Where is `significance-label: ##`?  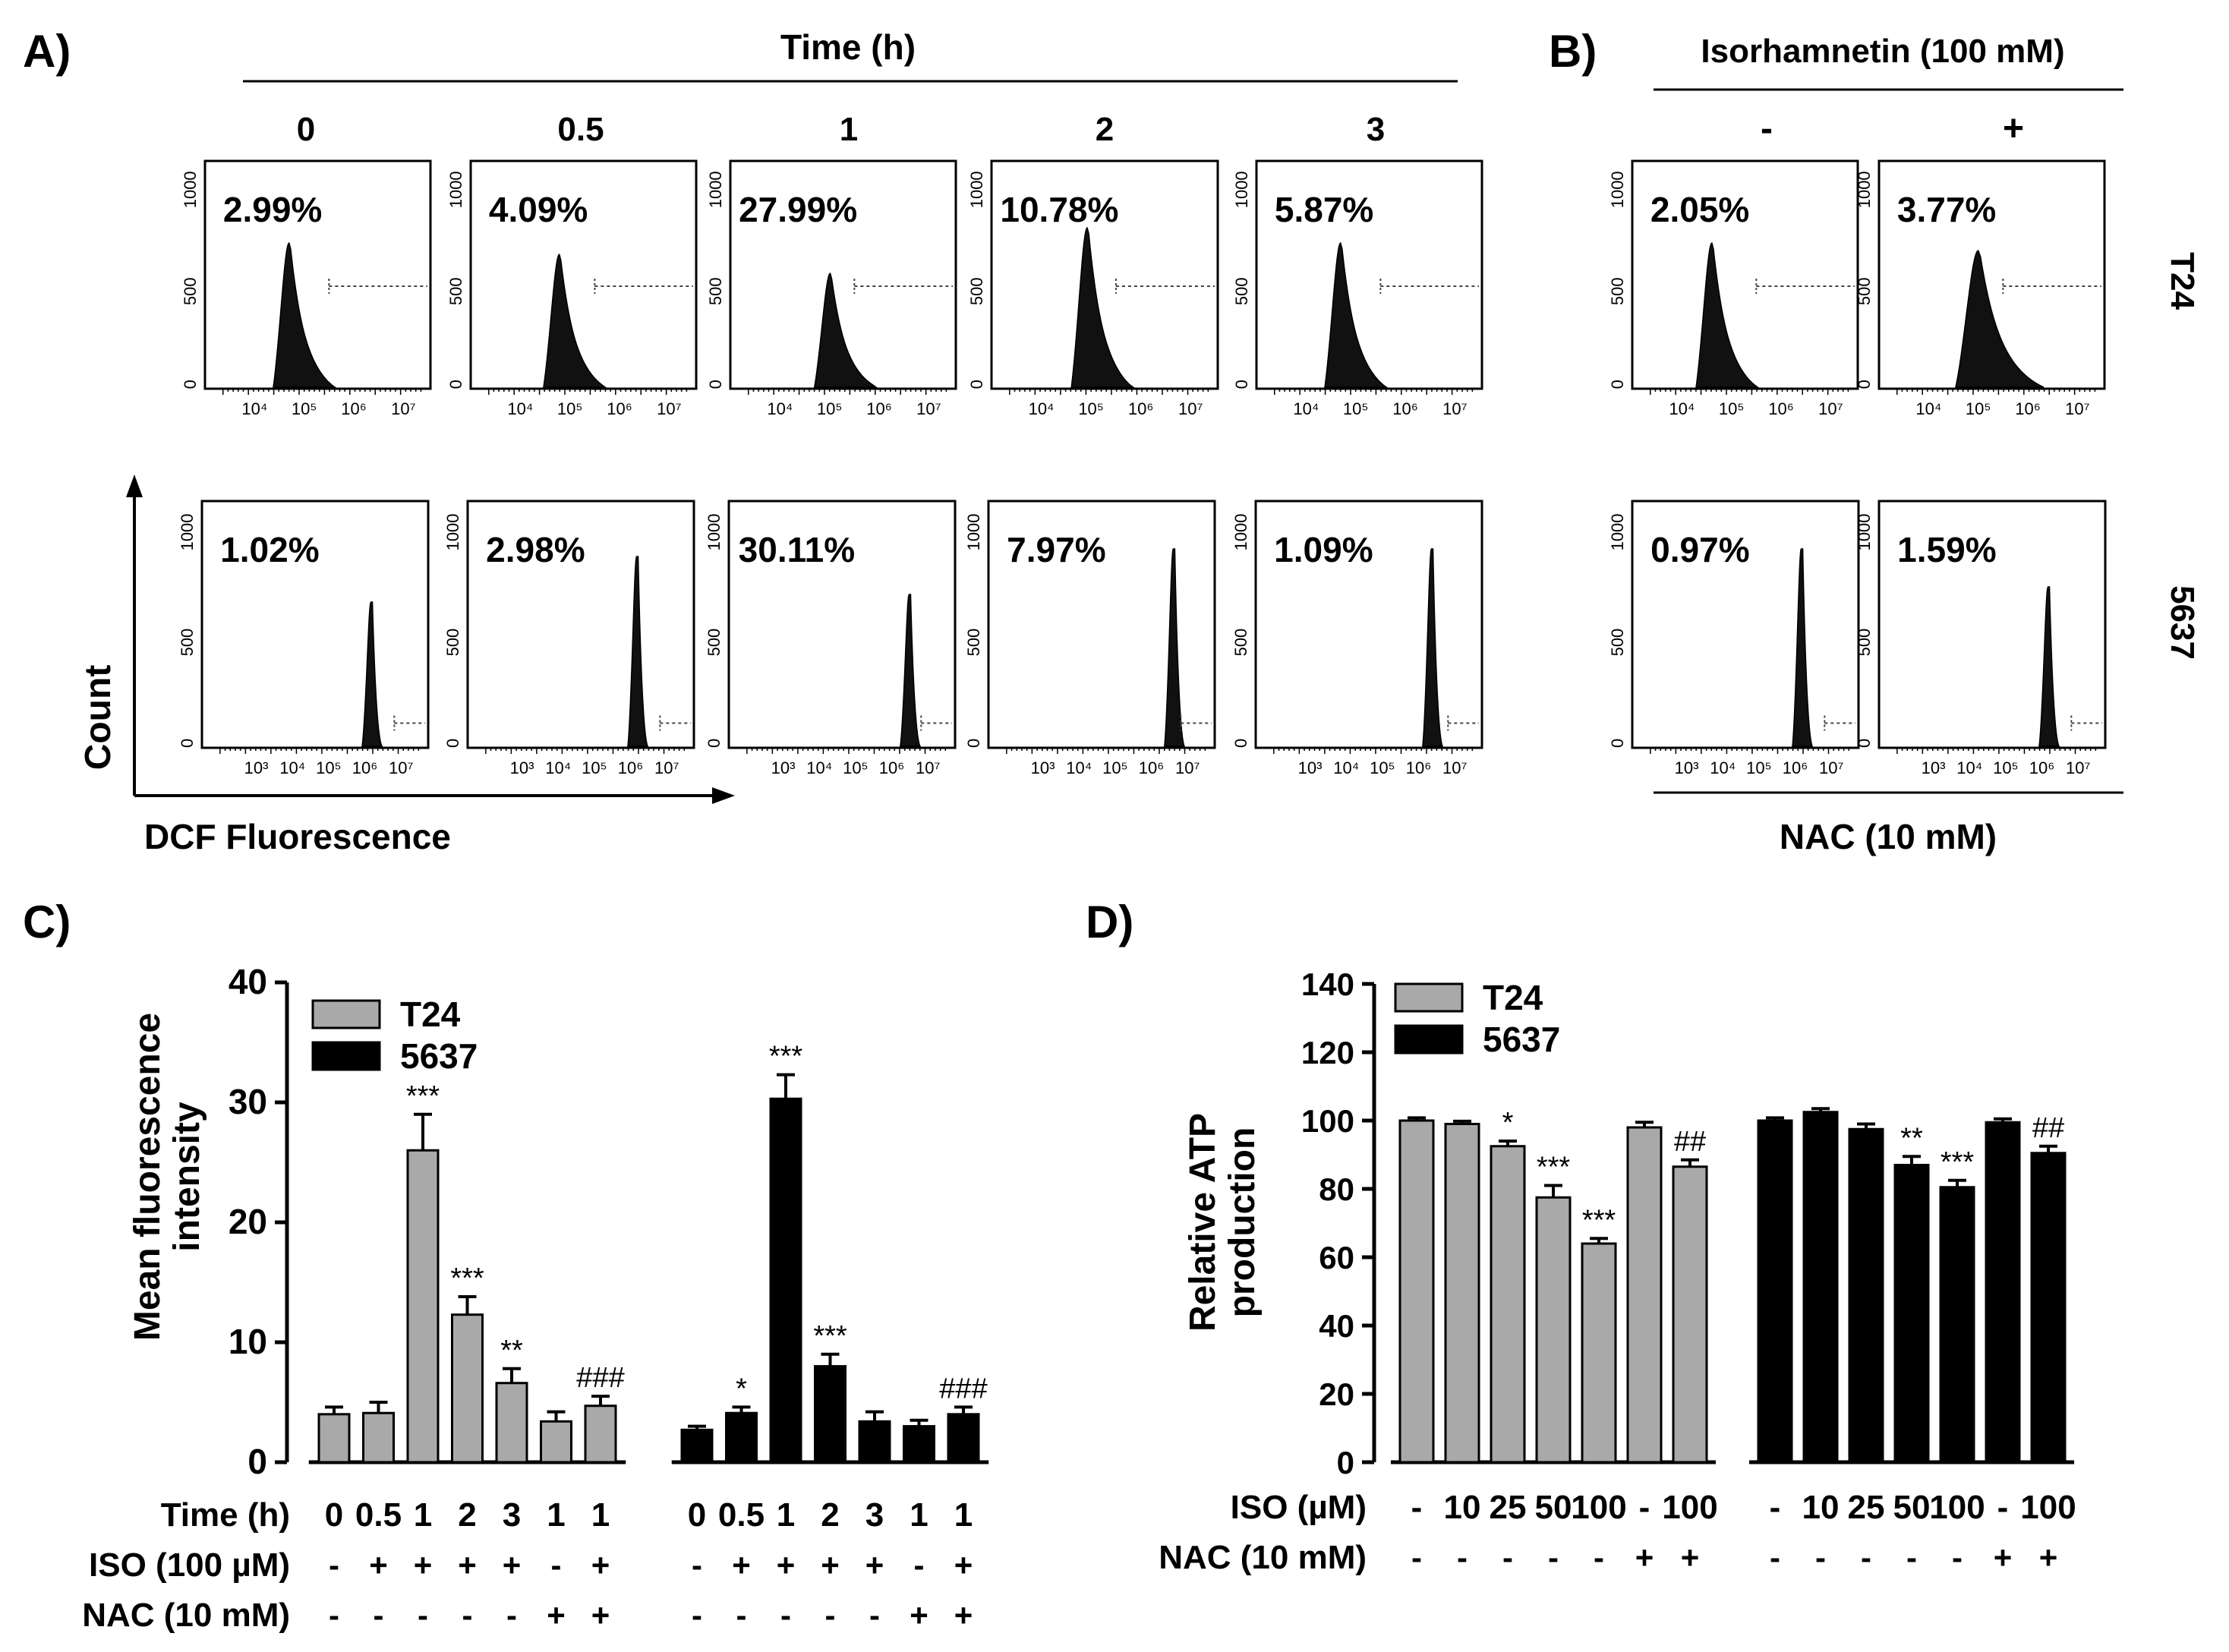 significance-label: ## is located at coordinates (2048, 1128).